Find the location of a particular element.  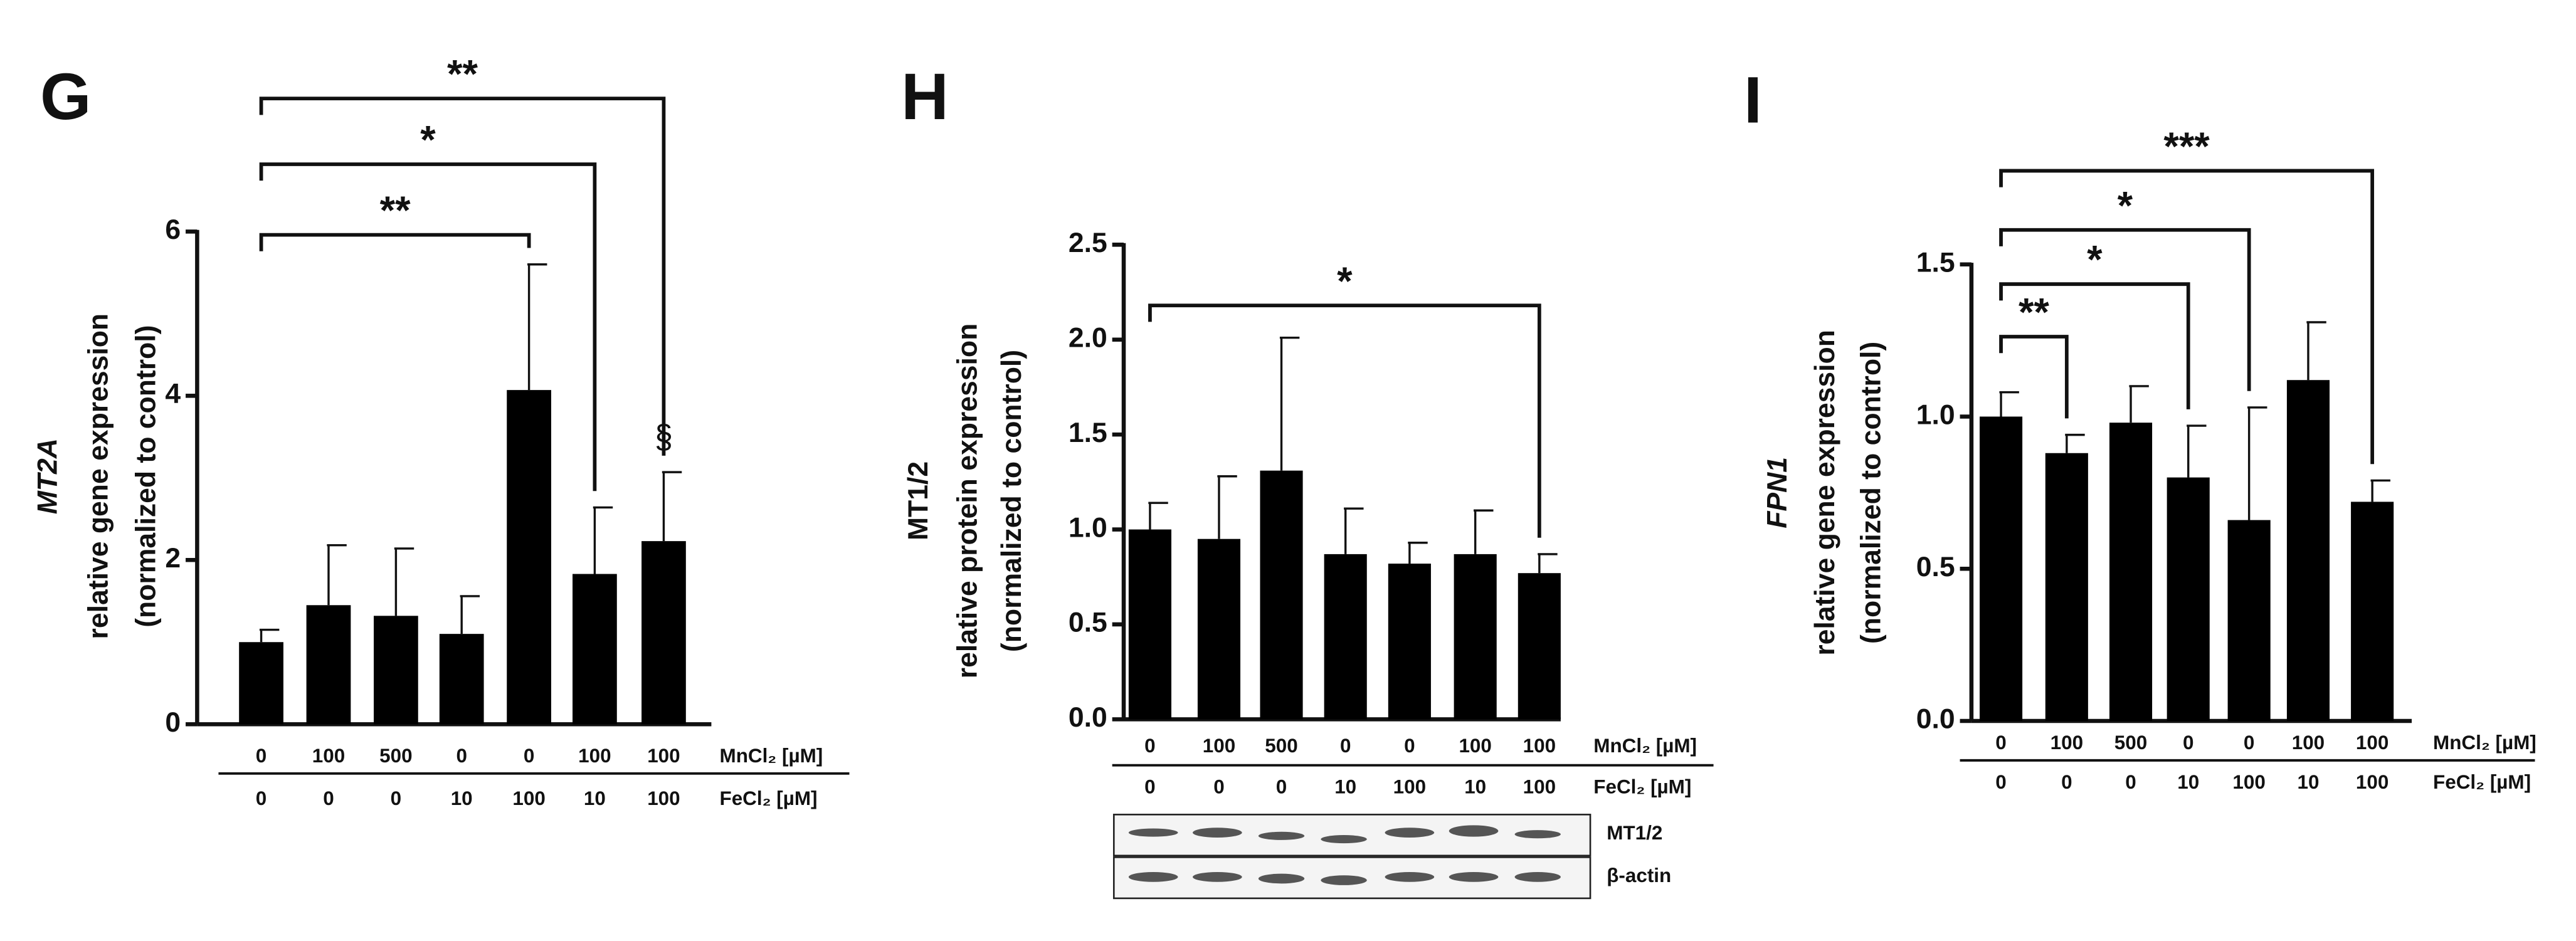

blot-label: MT1/2 is located at coordinates (1634, 833).